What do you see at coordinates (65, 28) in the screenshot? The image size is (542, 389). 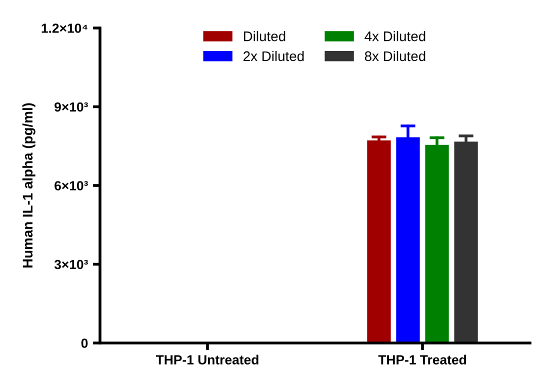 I see `y-tick-label: 1.2×10⁴` at bounding box center [65, 28].